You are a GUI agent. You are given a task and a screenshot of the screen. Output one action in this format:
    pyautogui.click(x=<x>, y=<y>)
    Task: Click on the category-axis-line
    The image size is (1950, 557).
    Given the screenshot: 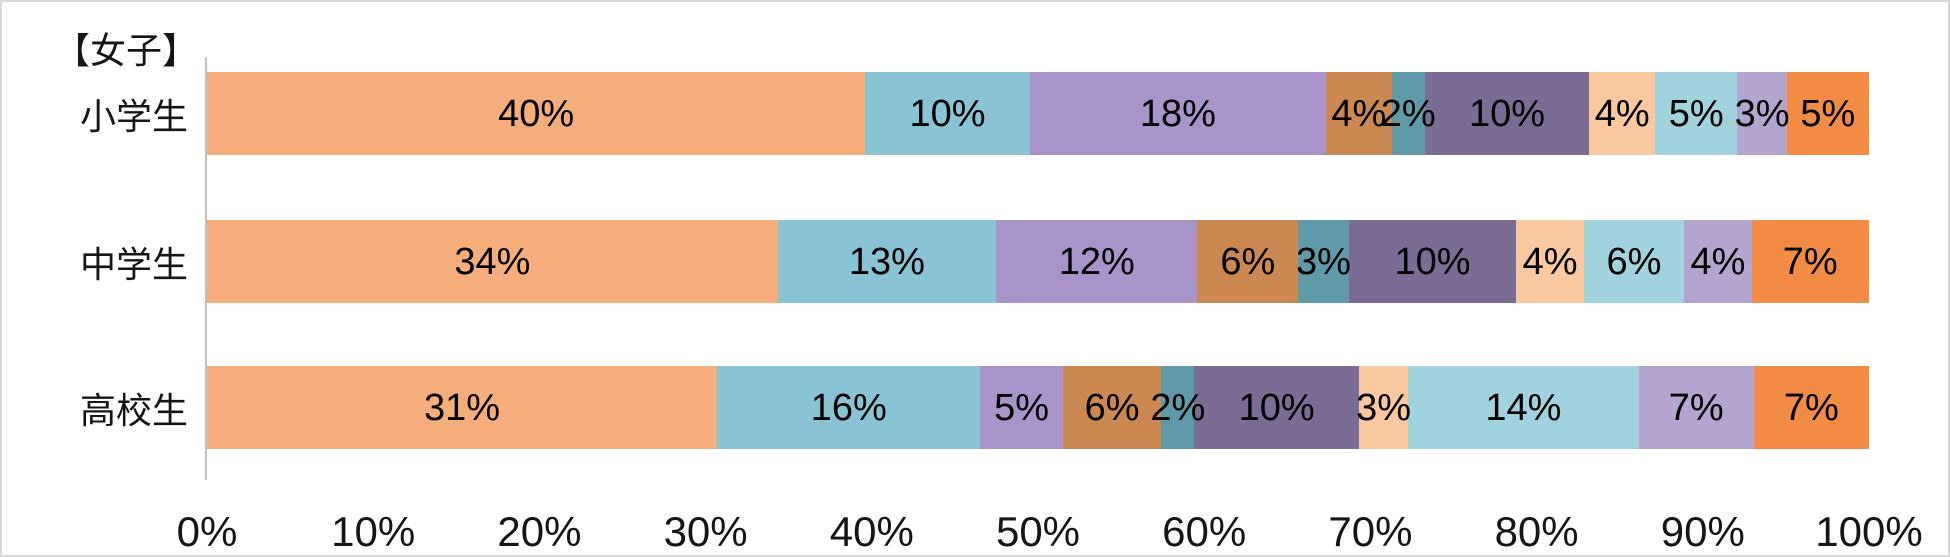 What is the action you would take?
    pyautogui.click(x=206, y=268)
    